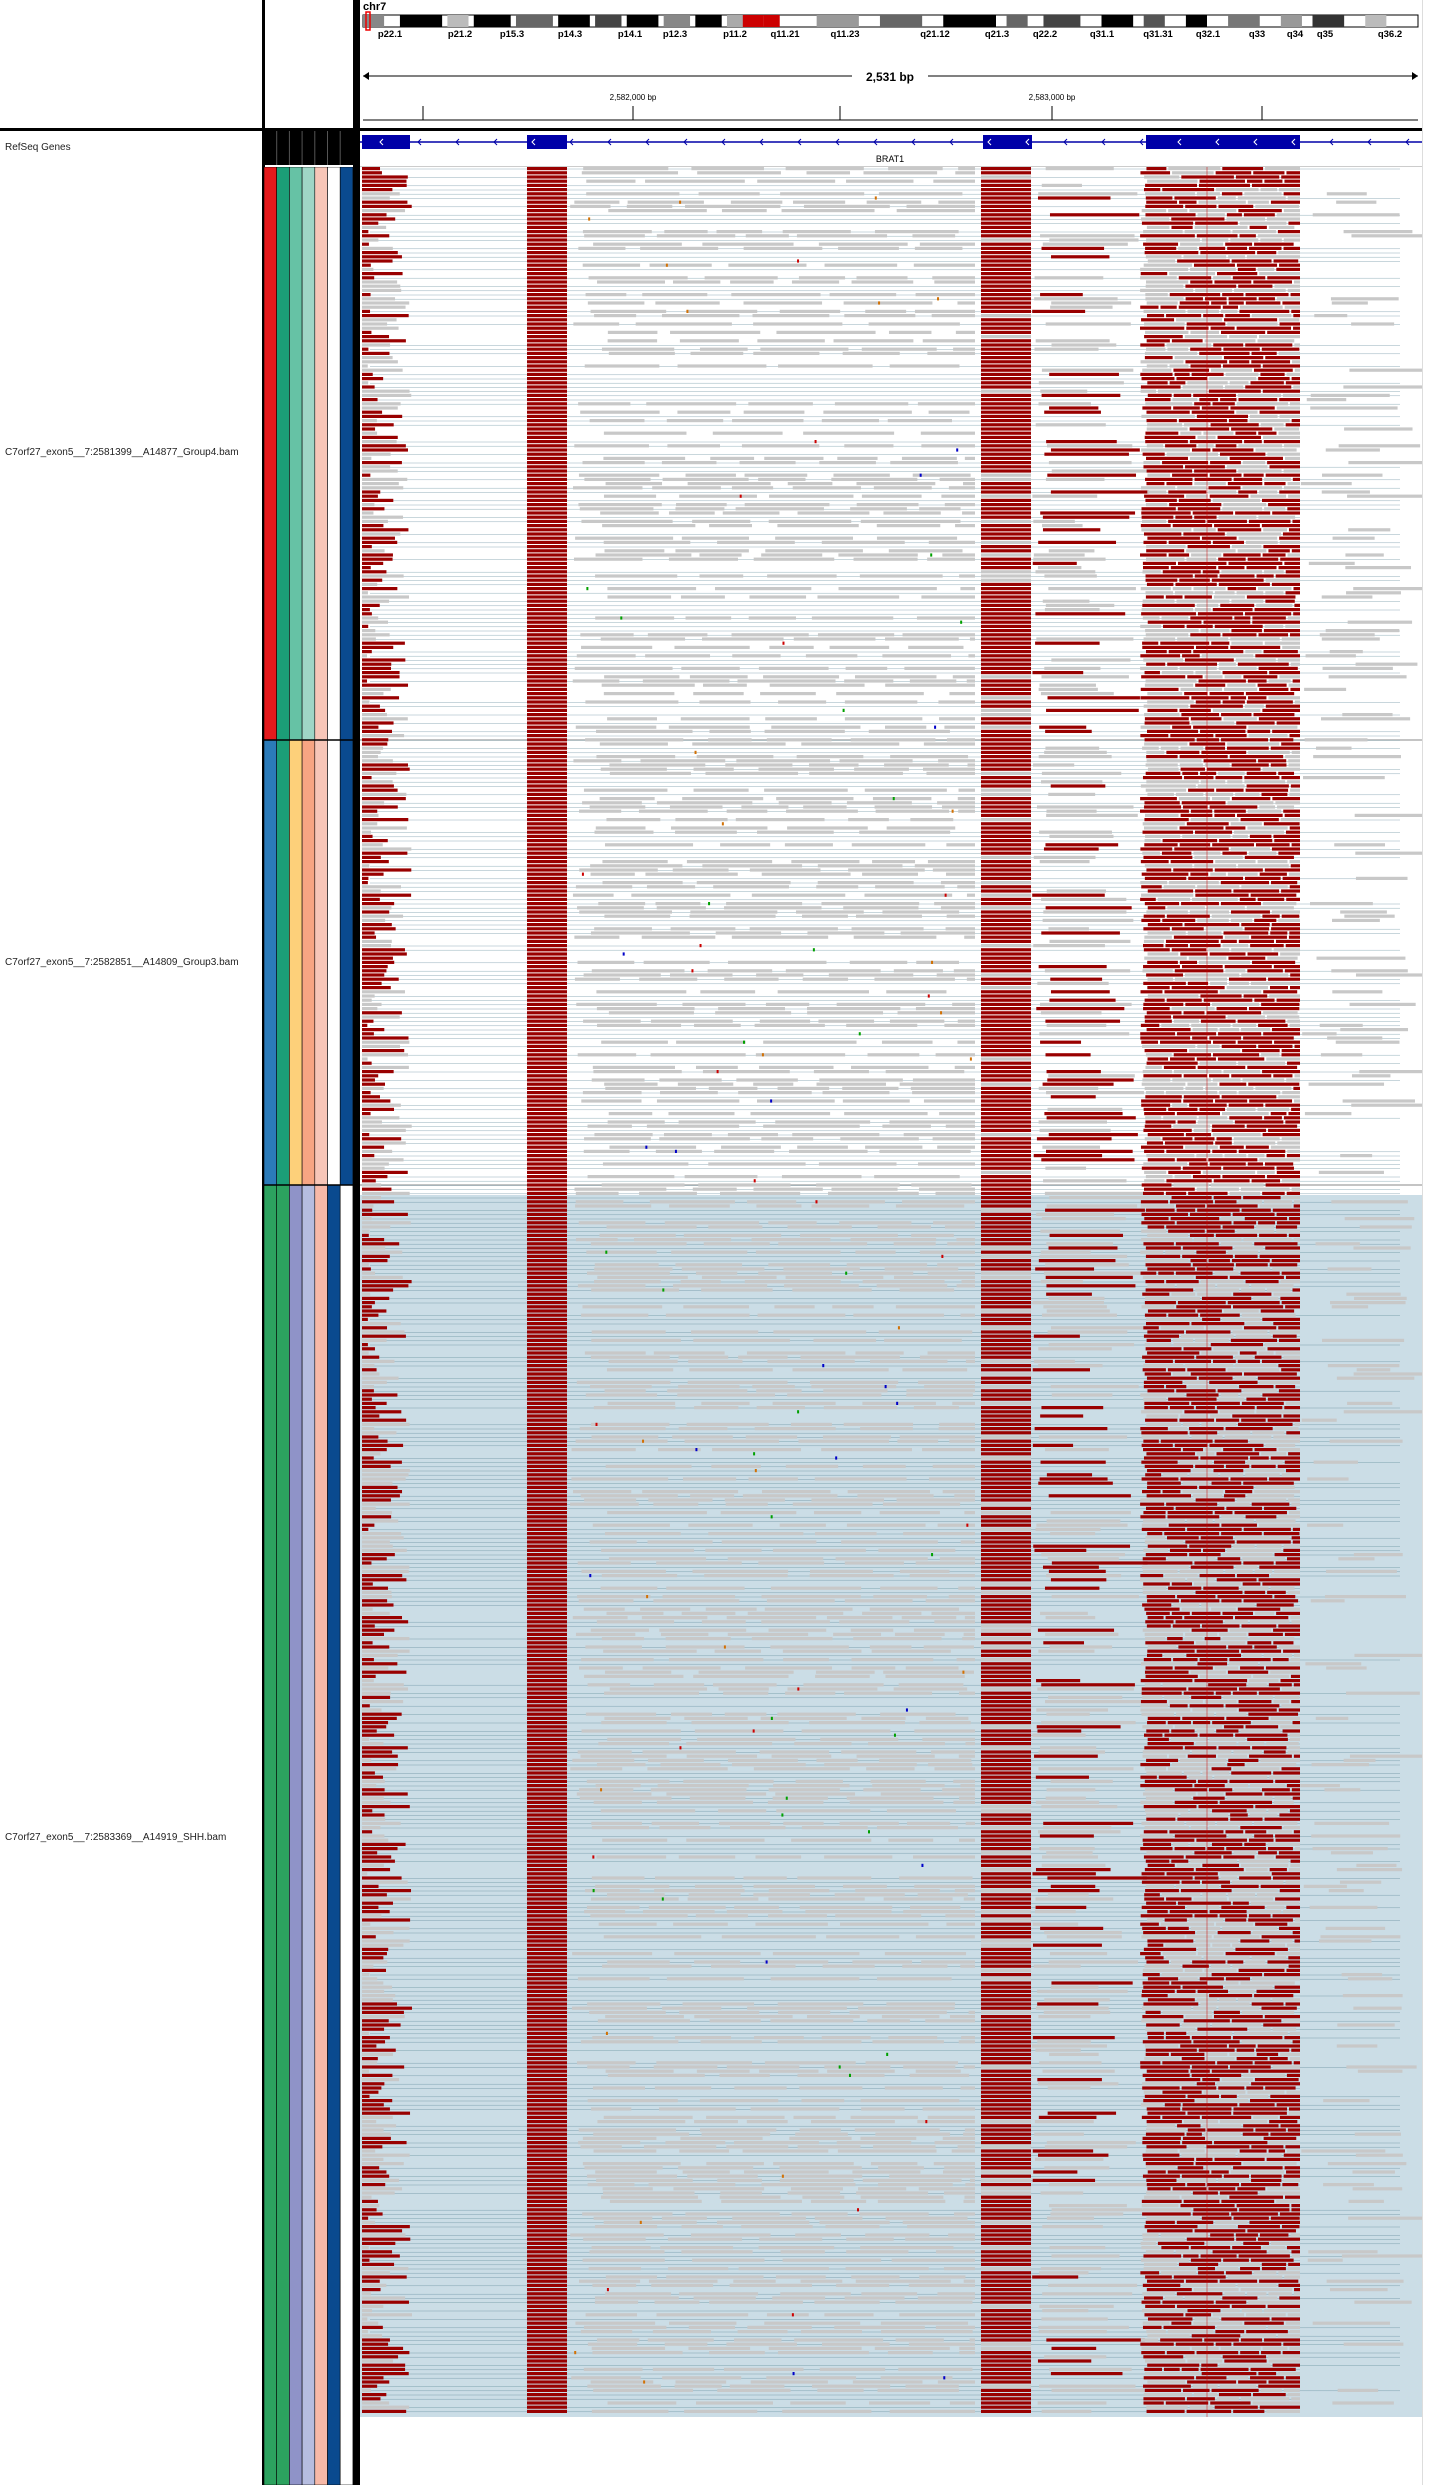 The width and height of the screenshot is (1440, 2485). I want to click on gene-track: BRAT1, so click(891, 149).